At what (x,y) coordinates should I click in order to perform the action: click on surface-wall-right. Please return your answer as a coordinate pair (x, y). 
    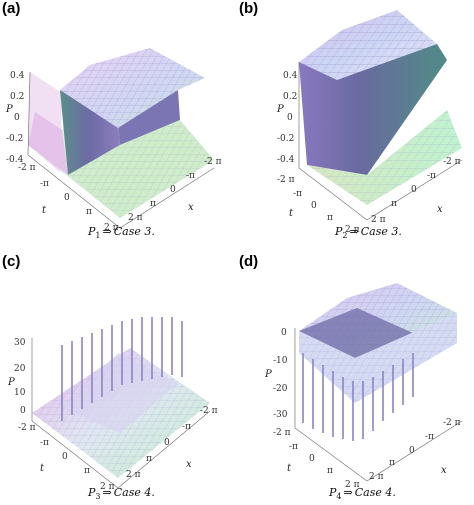
    Looking at the image, I should click on (149, 117).